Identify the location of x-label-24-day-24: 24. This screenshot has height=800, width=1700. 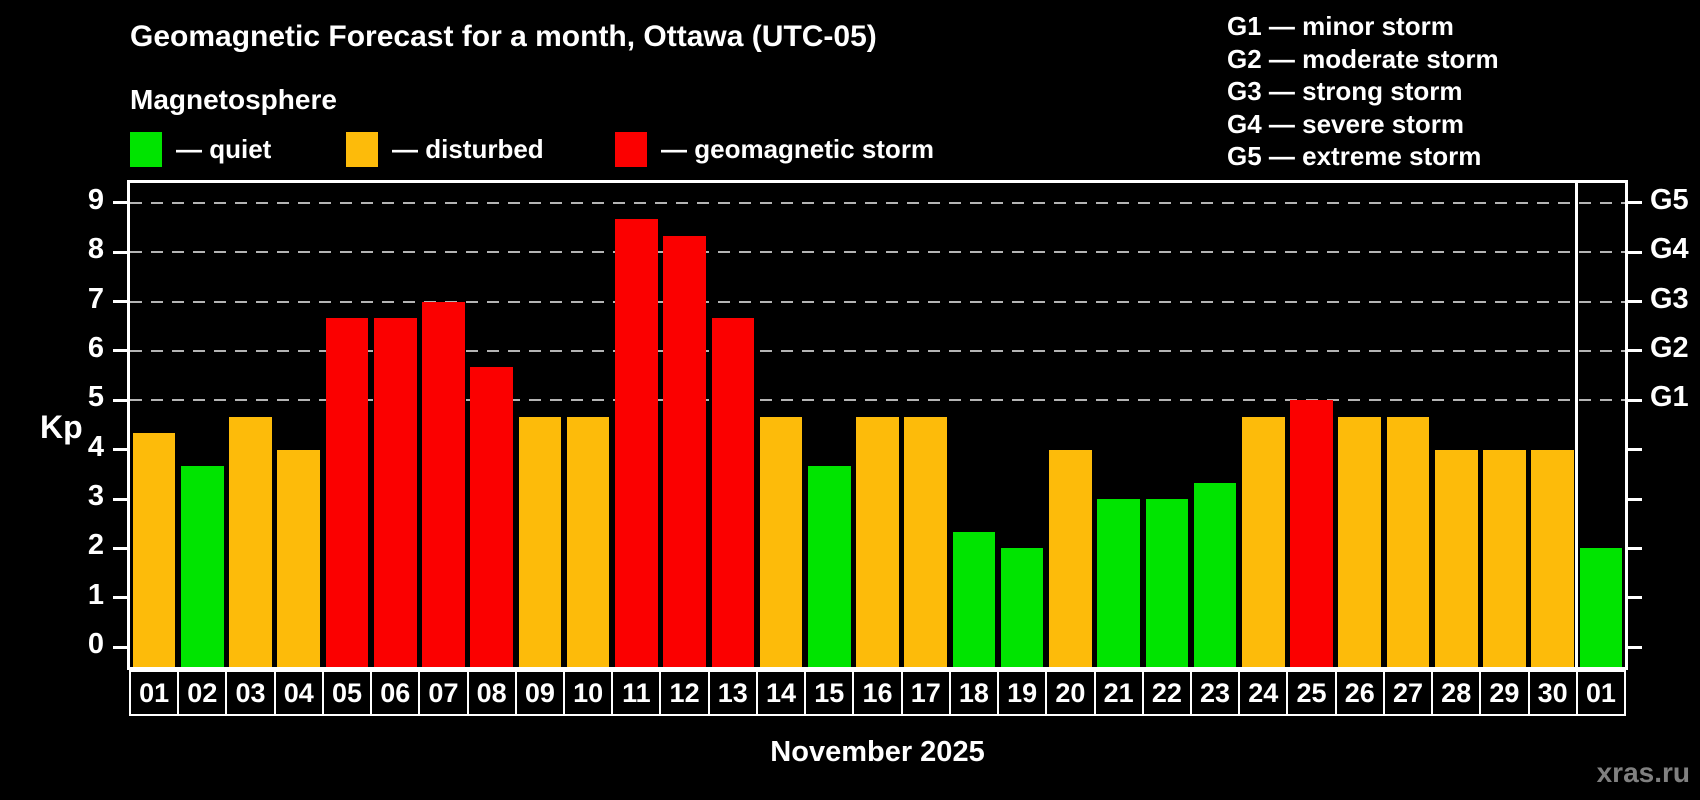
(1263, 693).